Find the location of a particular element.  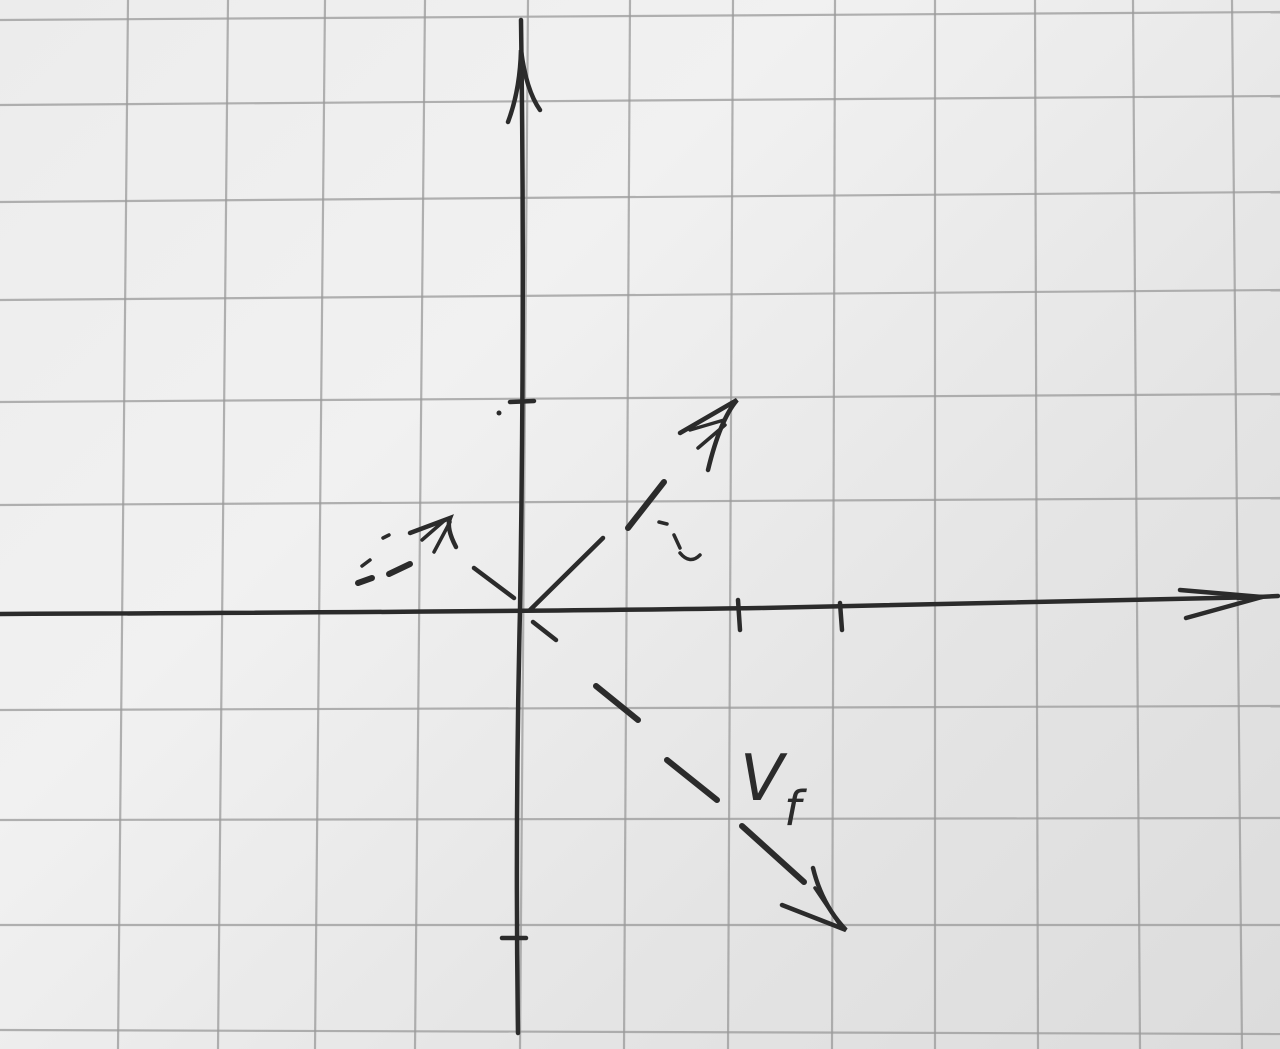

tick-marks is located at coordinates (670, 669).